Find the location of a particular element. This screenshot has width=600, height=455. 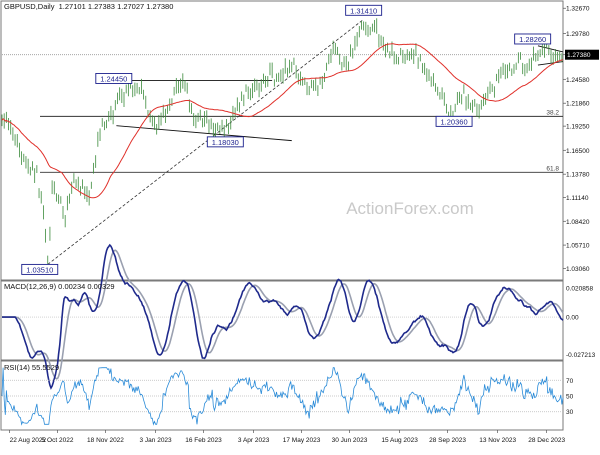

current-price-box is located at coordinates (582, 54).